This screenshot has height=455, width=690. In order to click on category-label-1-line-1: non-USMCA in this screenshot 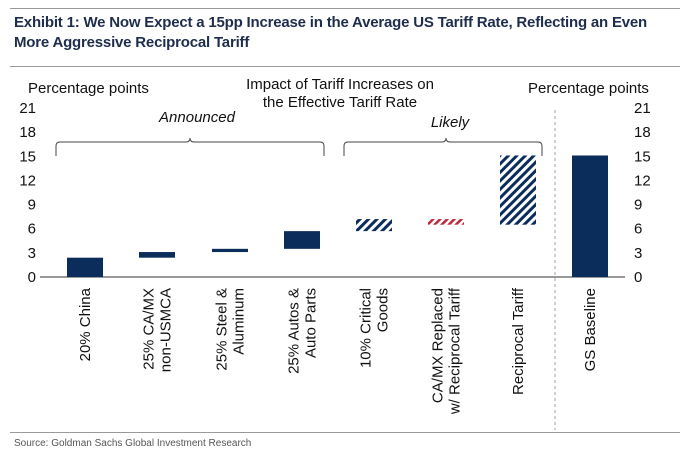, I will do `click(166, 330)`.